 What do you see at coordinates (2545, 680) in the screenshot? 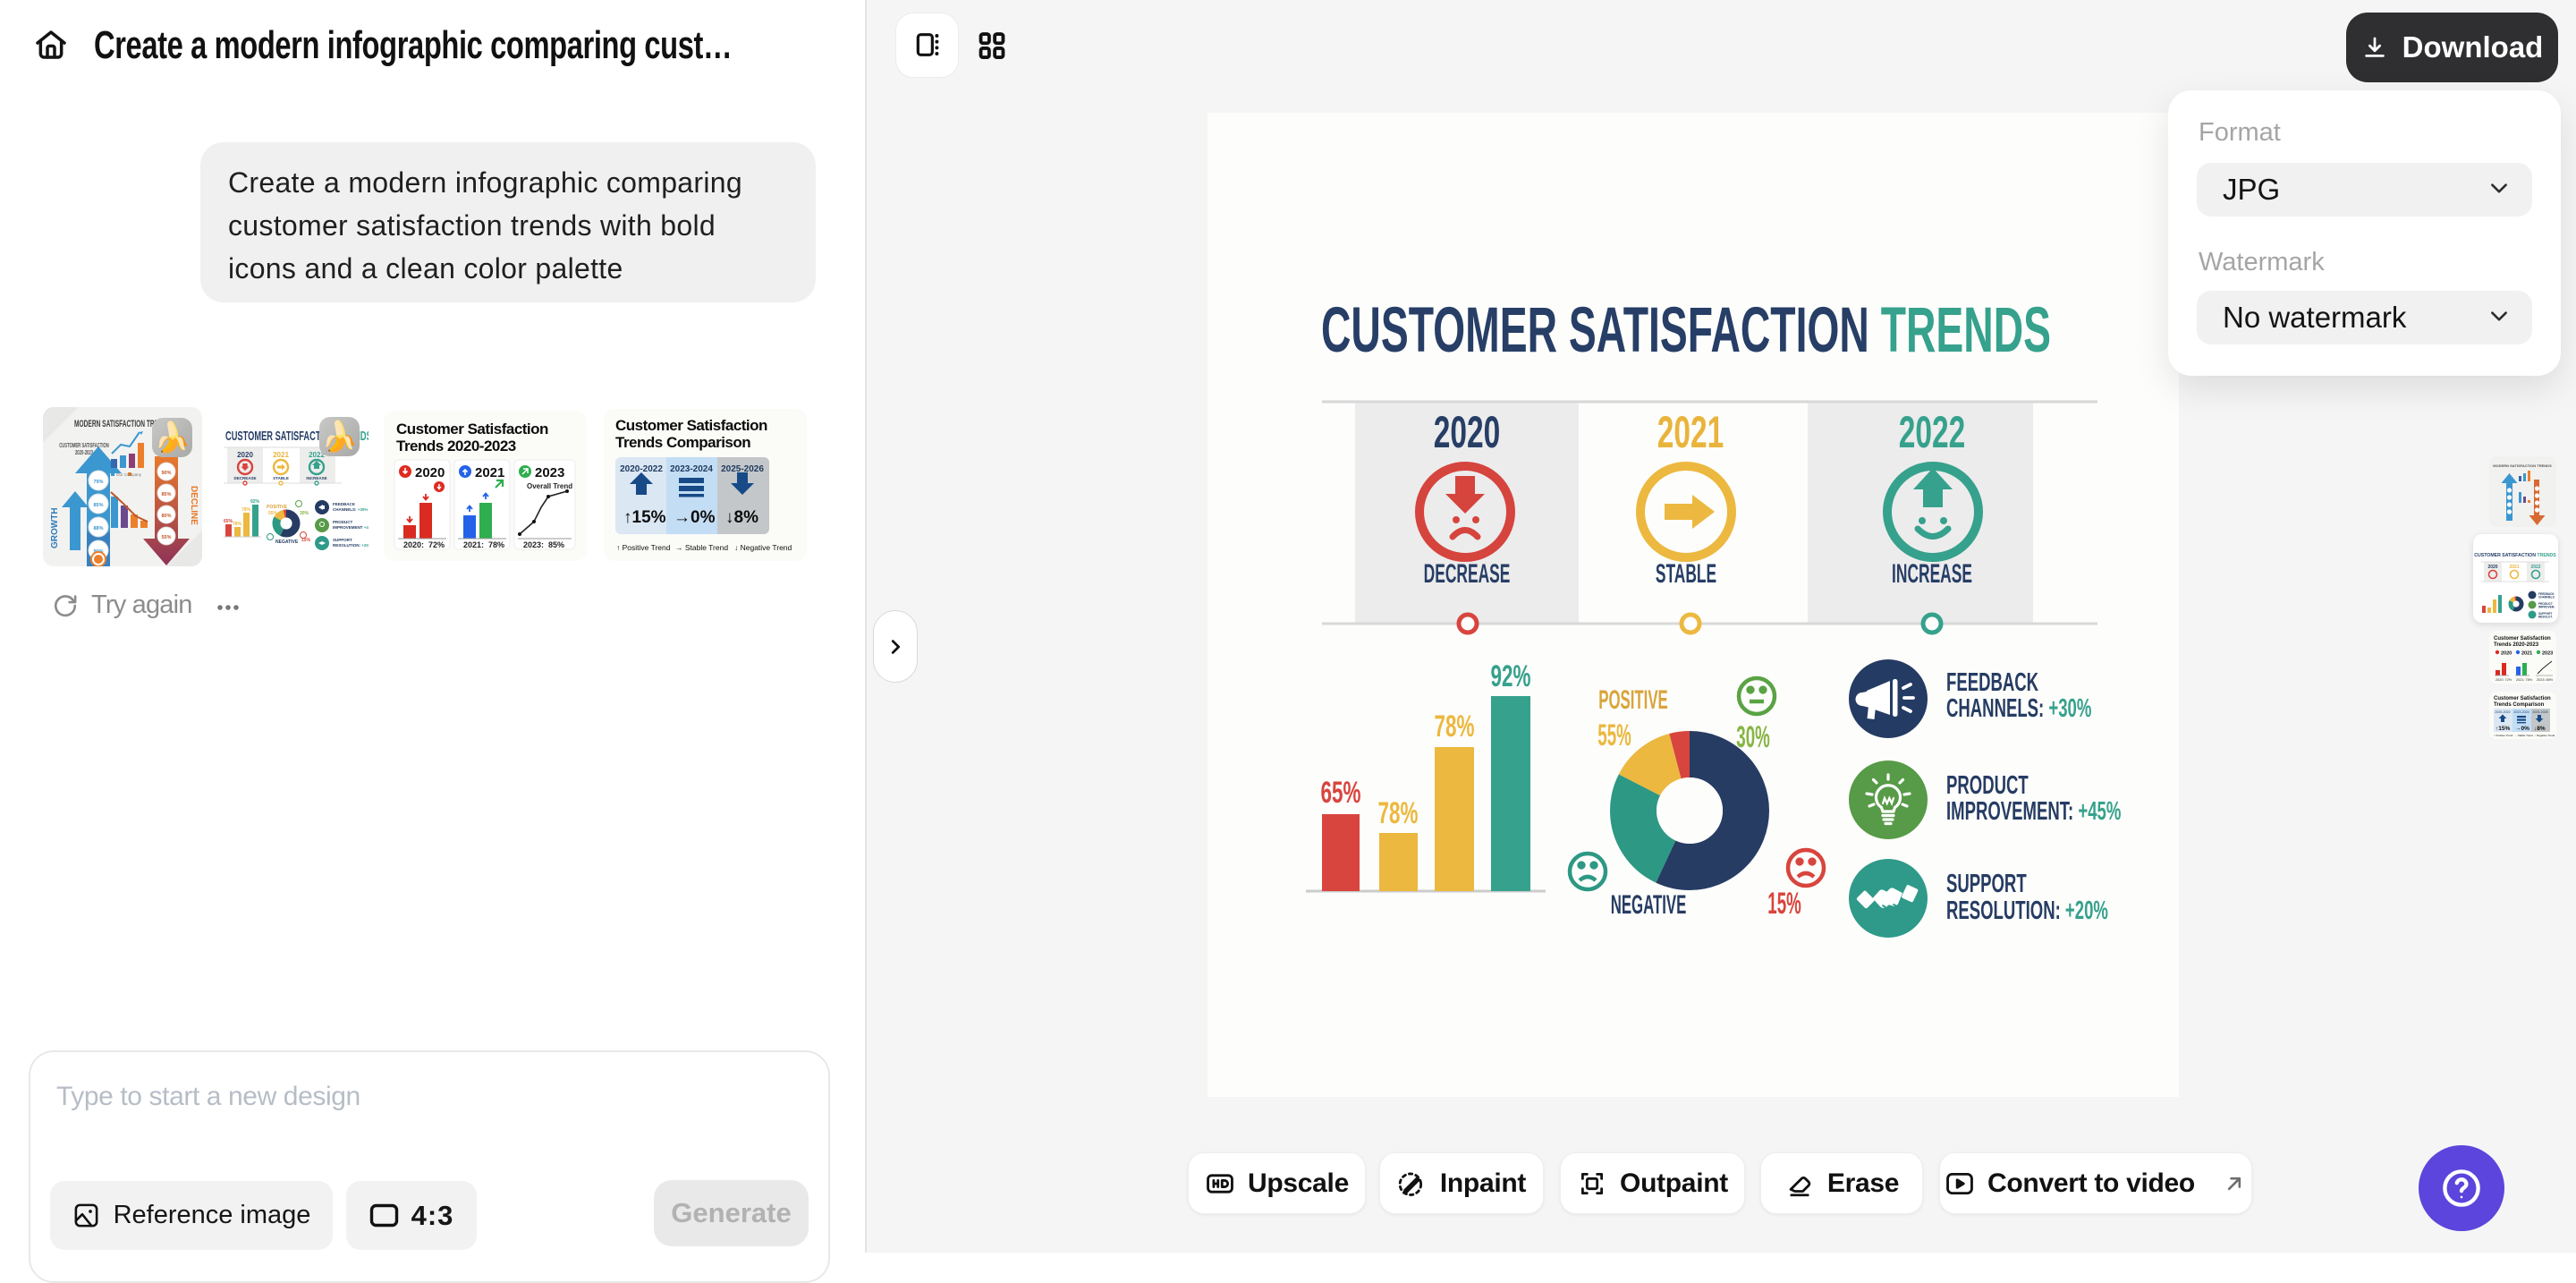
I see `svg-text: 2023: 85%` at bounding box center [2545, 680].